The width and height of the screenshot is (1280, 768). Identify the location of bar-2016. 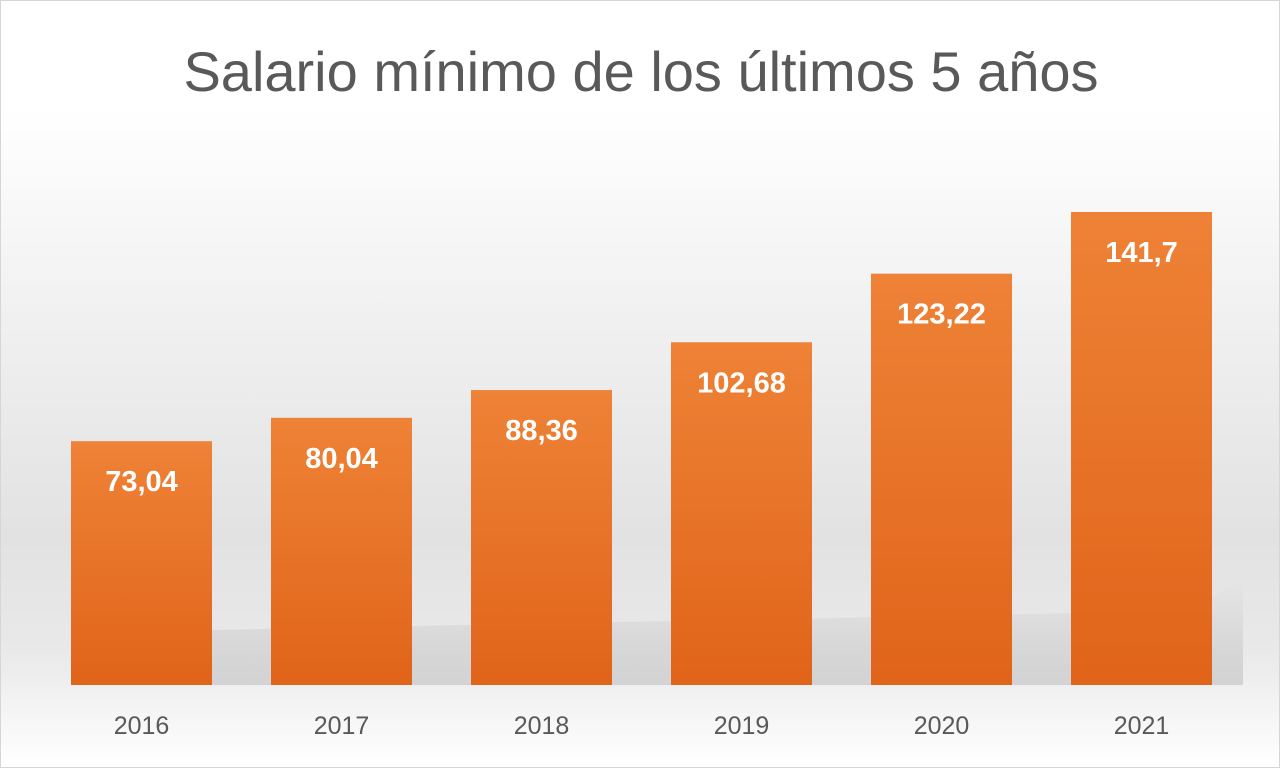
(141, 563).